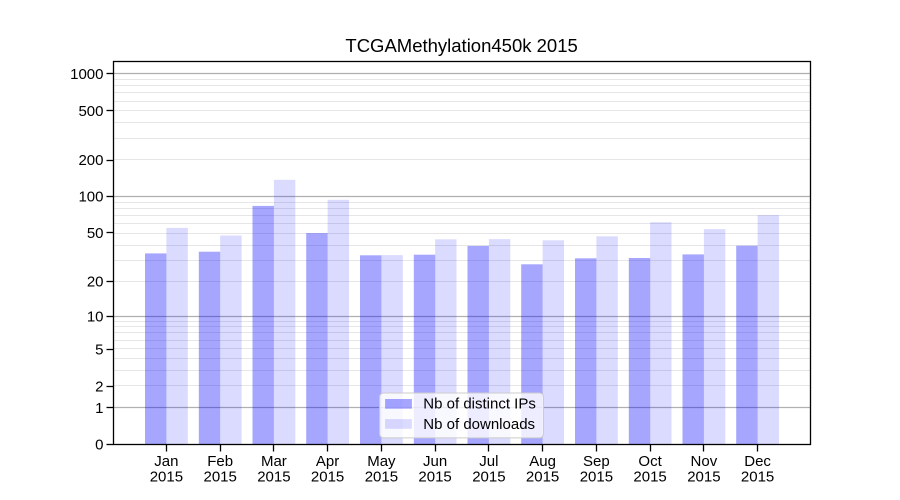 The width and height of the screenshot is (900, 500). I want to click on svg-text: Feb, so click(220, 461).